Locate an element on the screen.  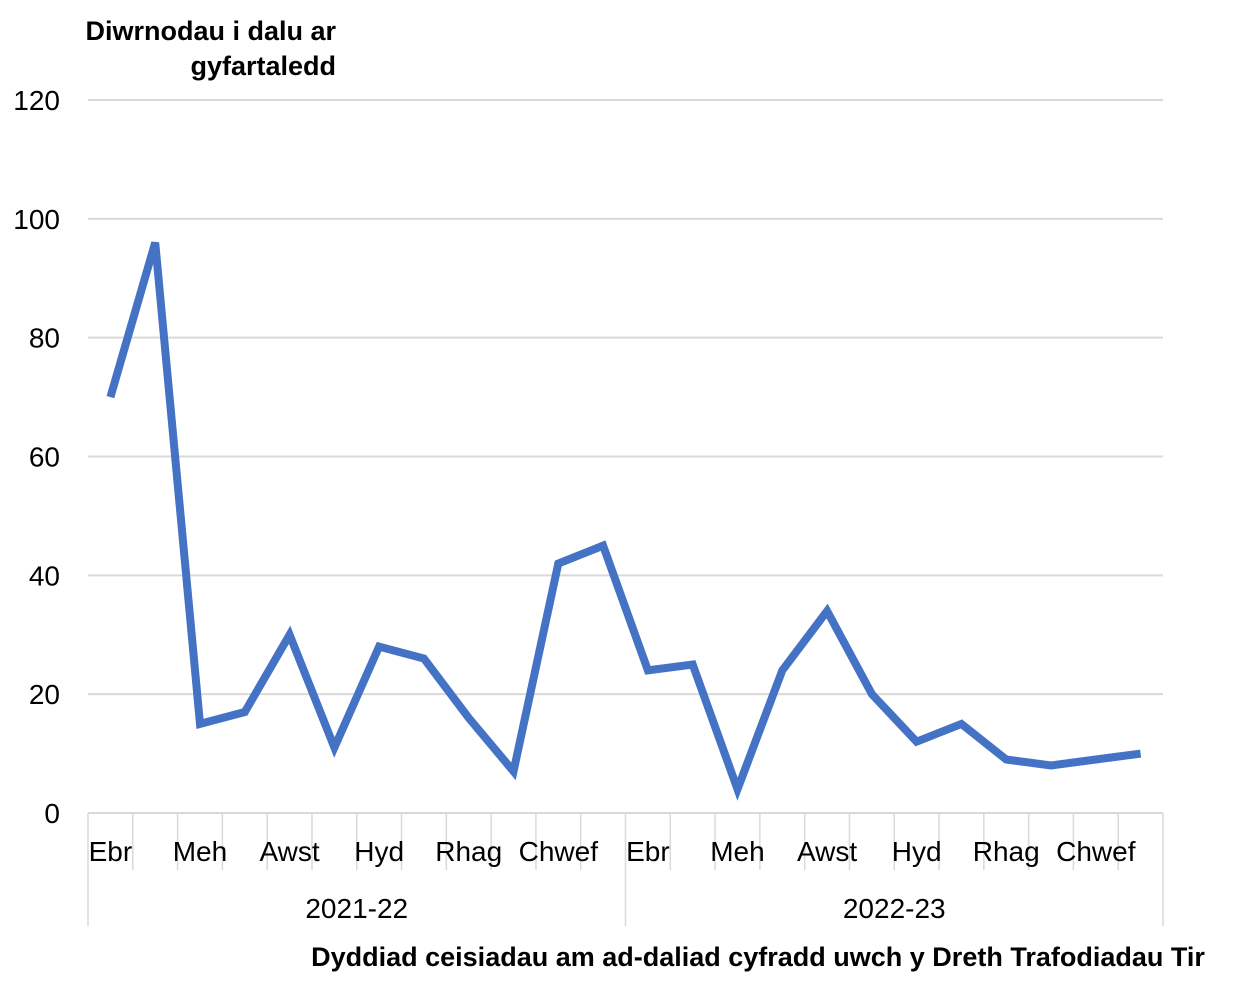
y-tick-label: 20 is located at coordinates (44, 694).